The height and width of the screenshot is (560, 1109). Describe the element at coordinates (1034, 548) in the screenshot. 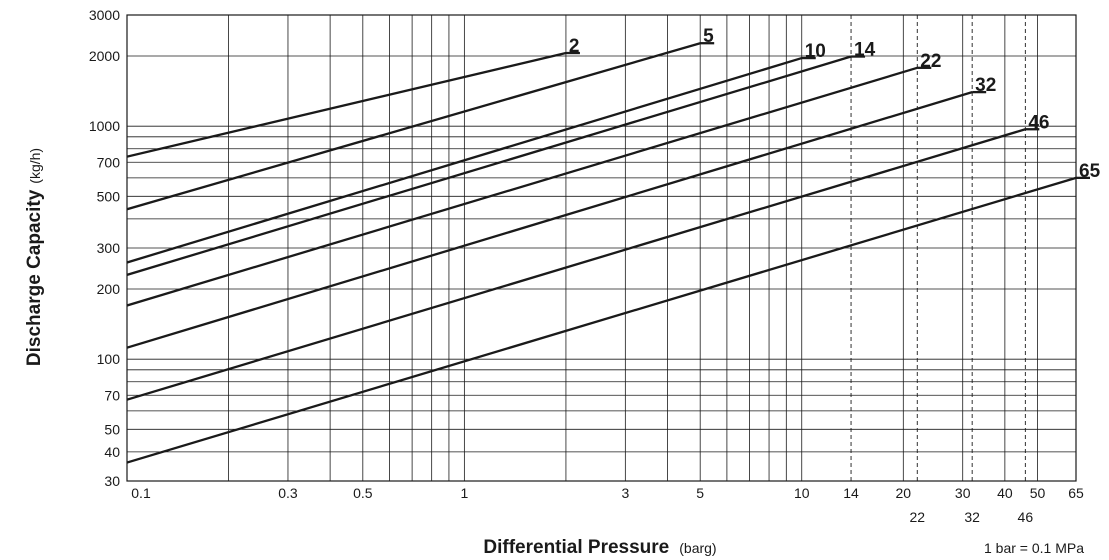

I see `unit-conversion-note: 1 bar = 0.1 MPa` at that location.